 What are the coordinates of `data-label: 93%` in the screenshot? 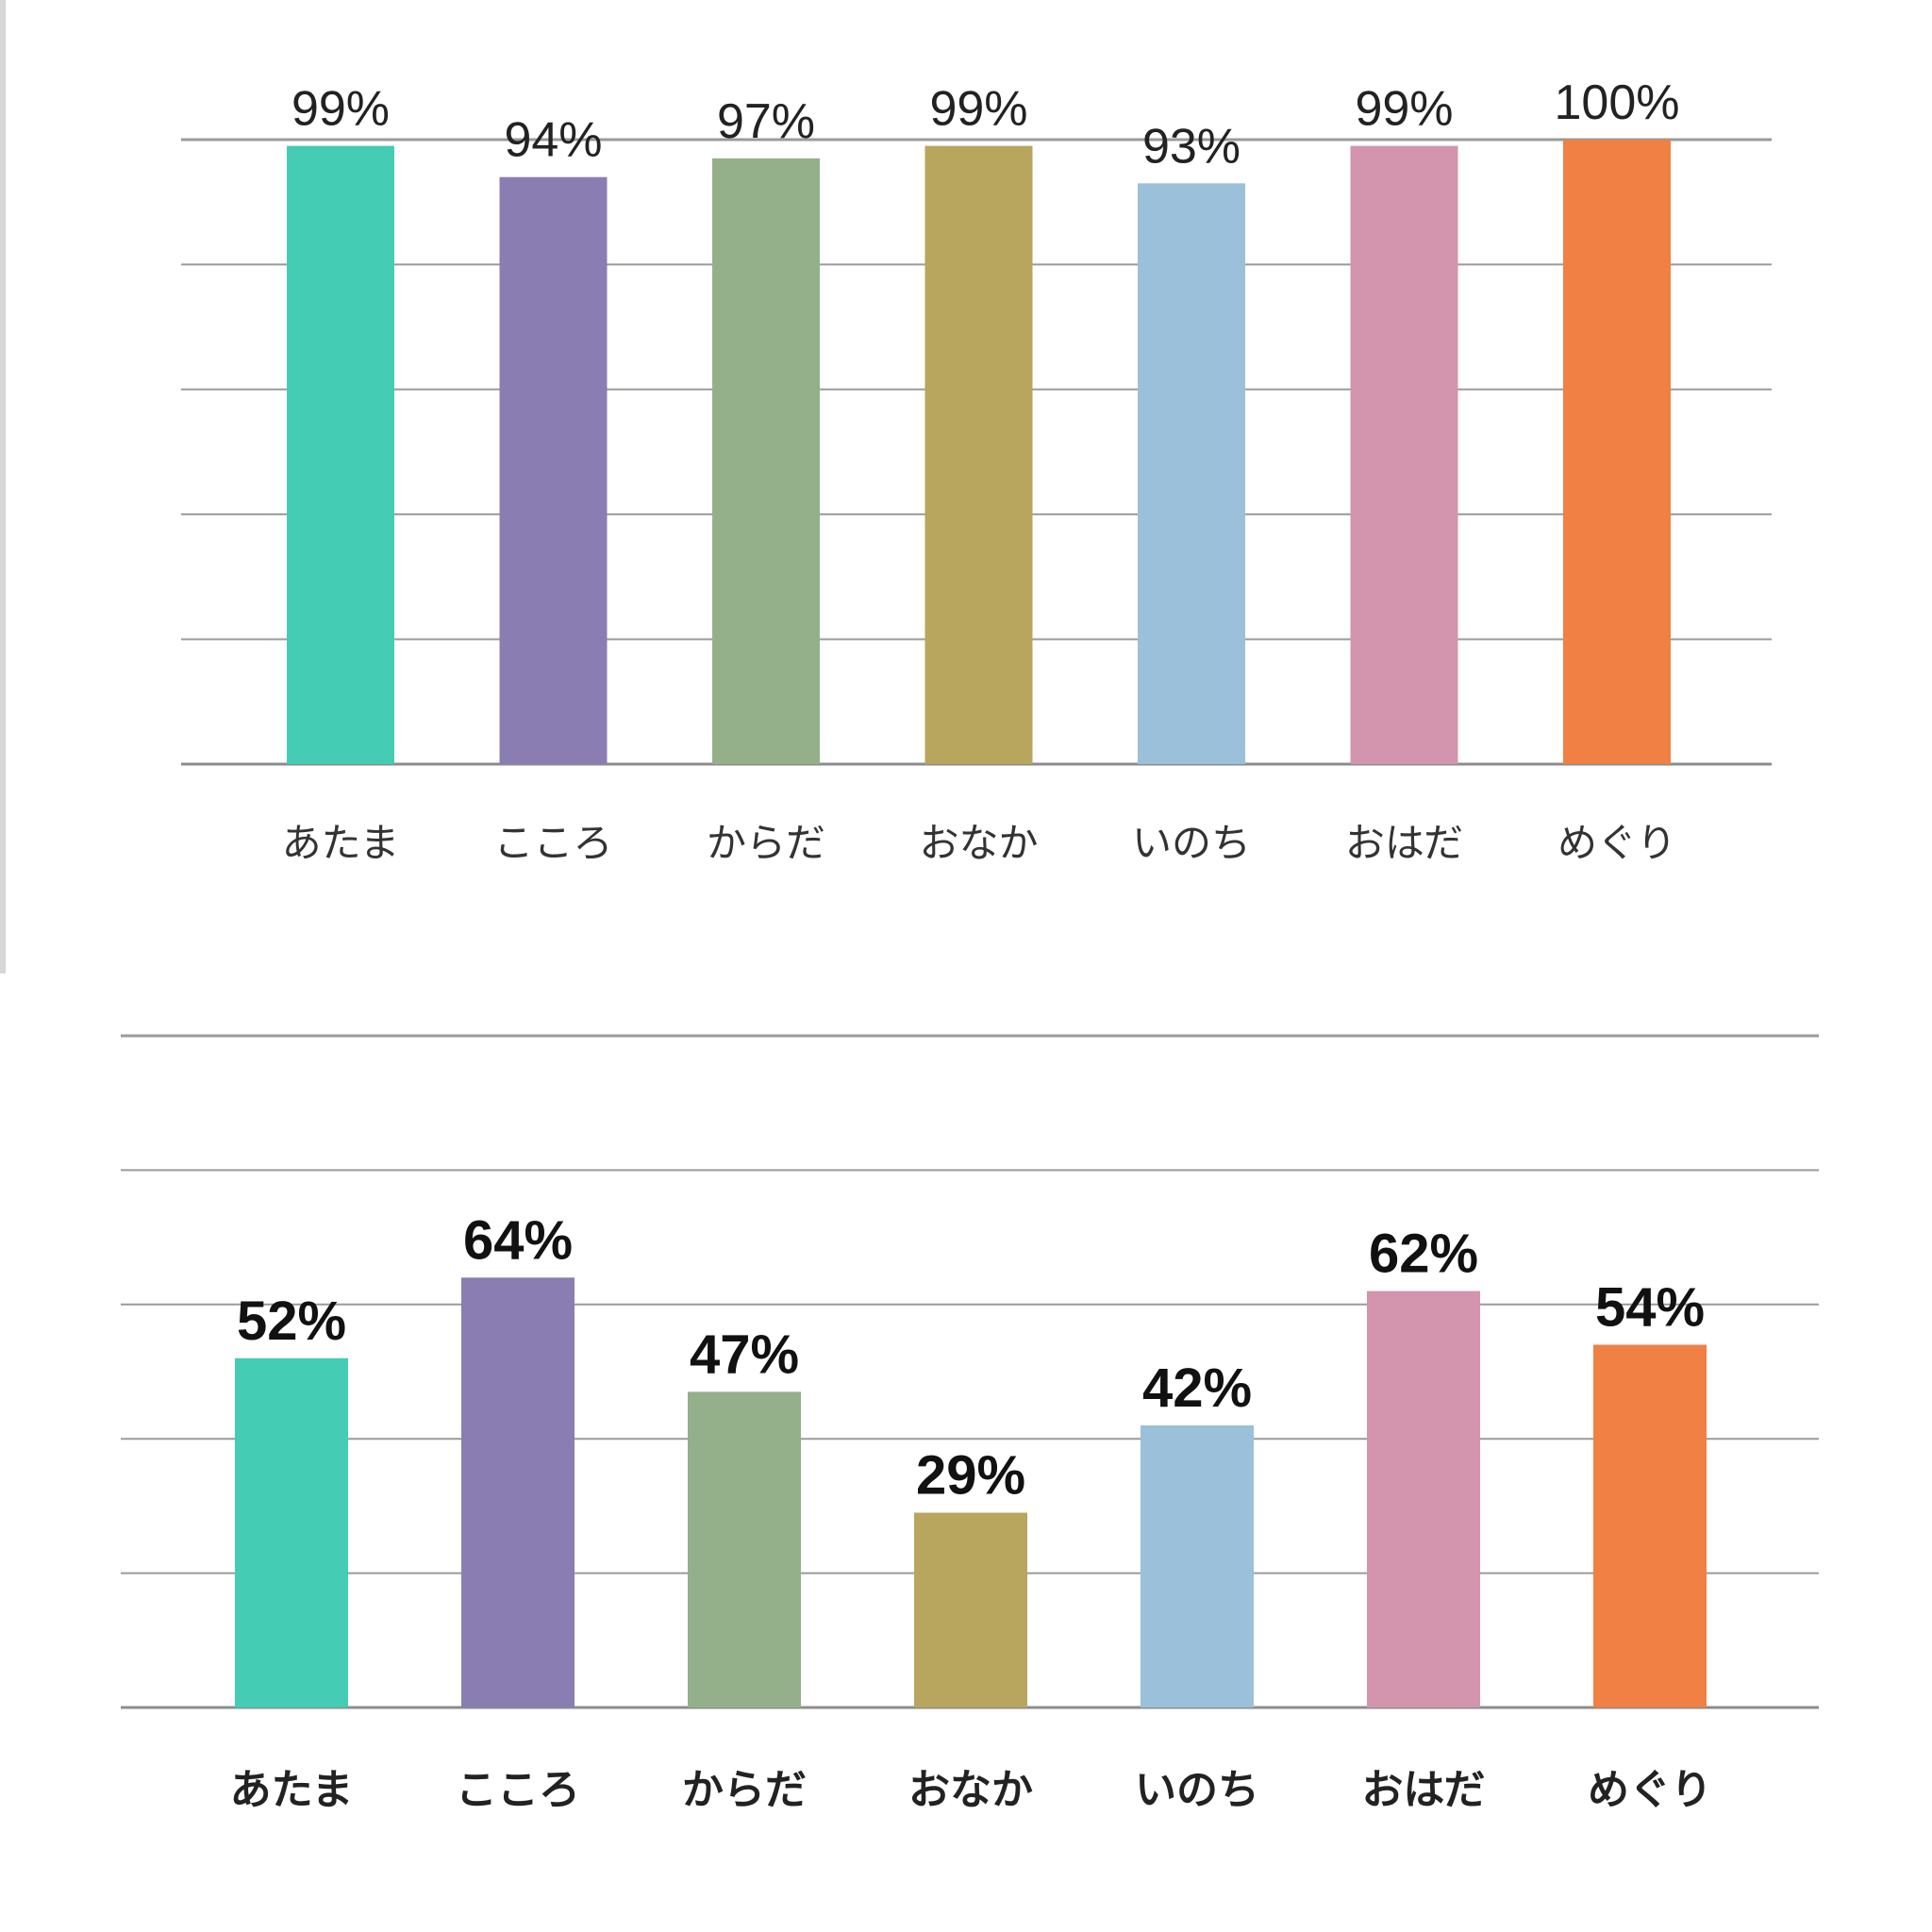 It's located at (1191, 146).